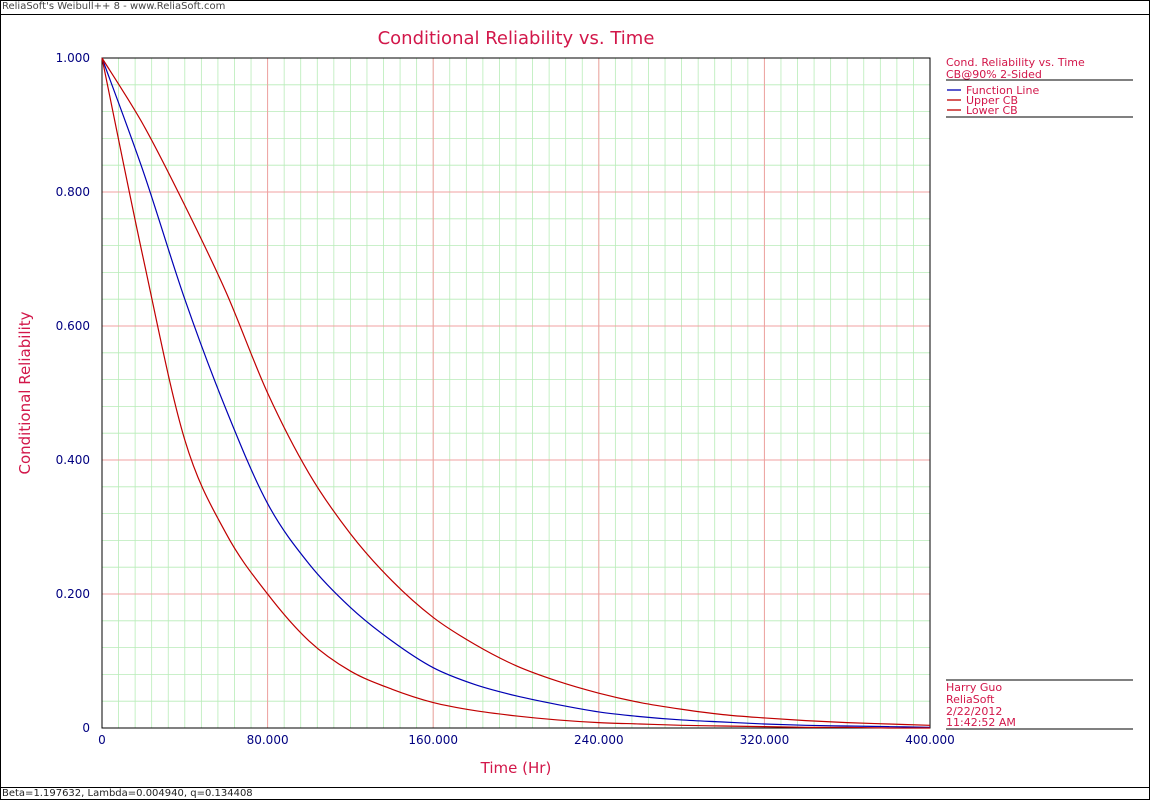 The width and height of the screenshot is (1150, 800). I want to click on info-user: Harry Guo, so click(974, 687).